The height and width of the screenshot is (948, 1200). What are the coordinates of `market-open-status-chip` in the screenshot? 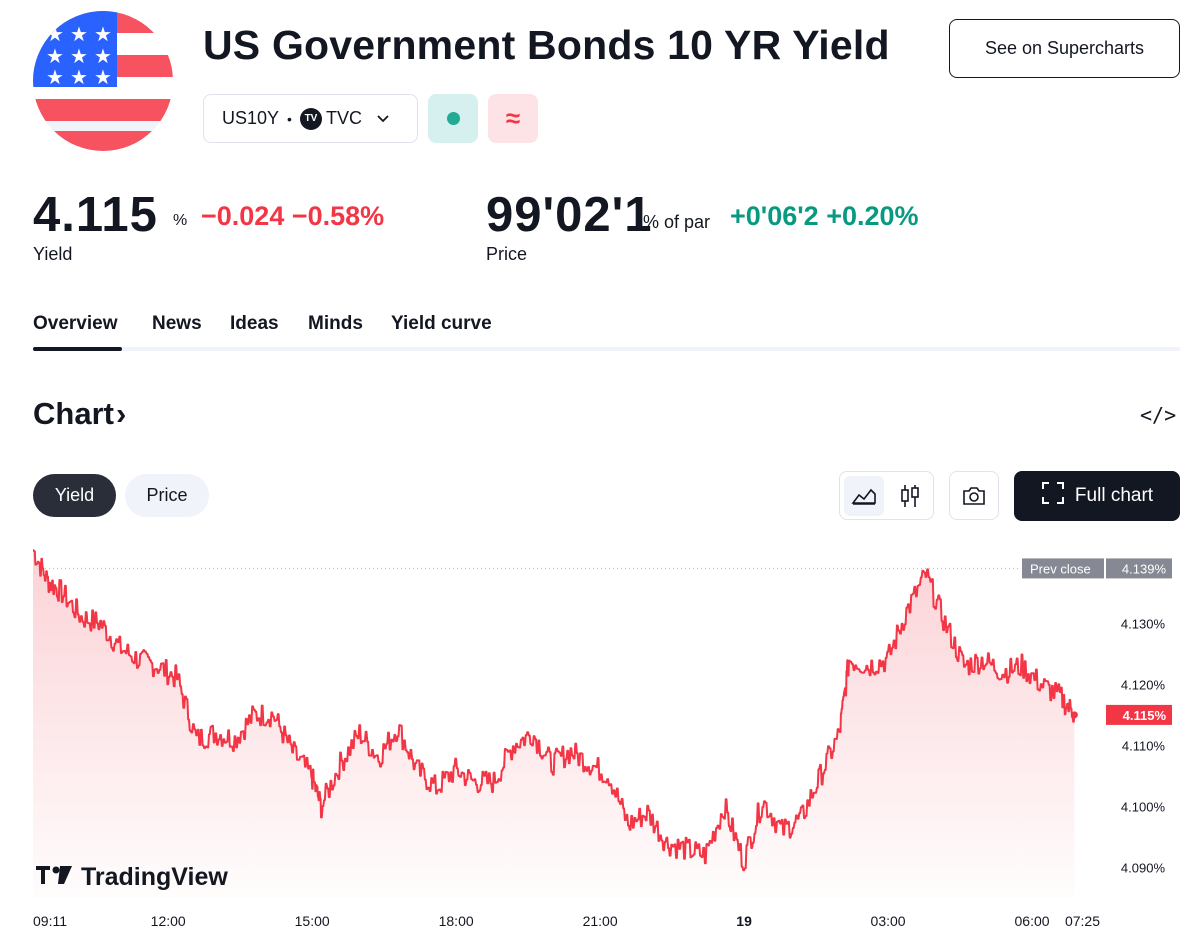 It's located at (453, 118).